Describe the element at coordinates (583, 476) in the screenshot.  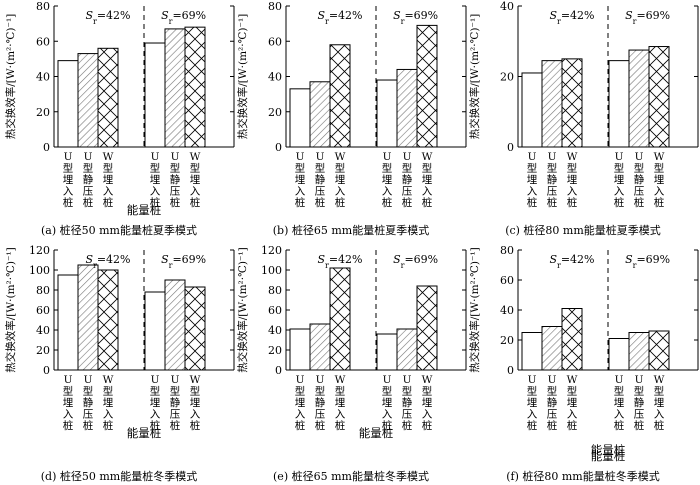
I see `panel-caption: (f) 桩径80 mm能量桩冬季模式` at that location.